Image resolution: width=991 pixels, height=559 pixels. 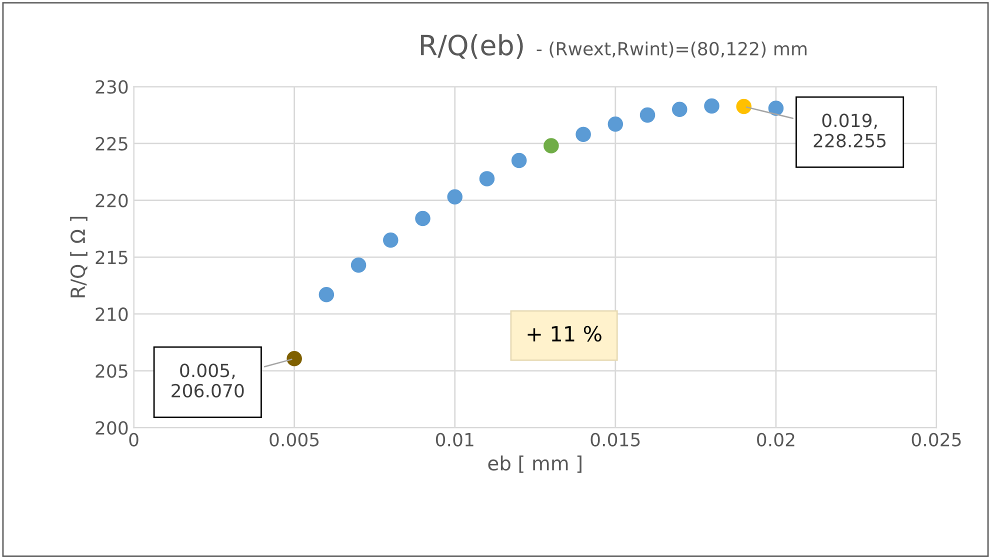 I want to click on x-axis-title: eb [ mm ], so click(x=535, y=464).